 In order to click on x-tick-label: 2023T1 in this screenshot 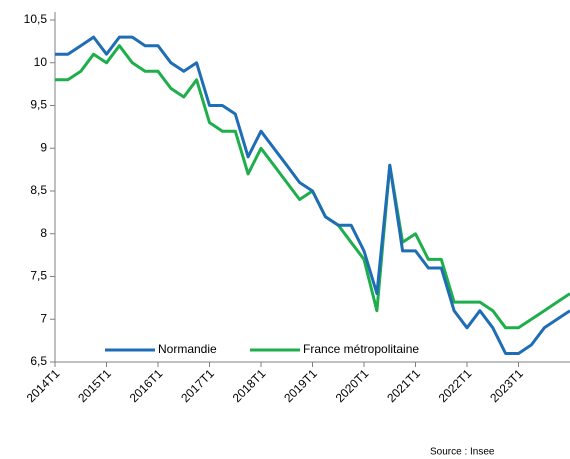, I will do `click(506, 385)`.